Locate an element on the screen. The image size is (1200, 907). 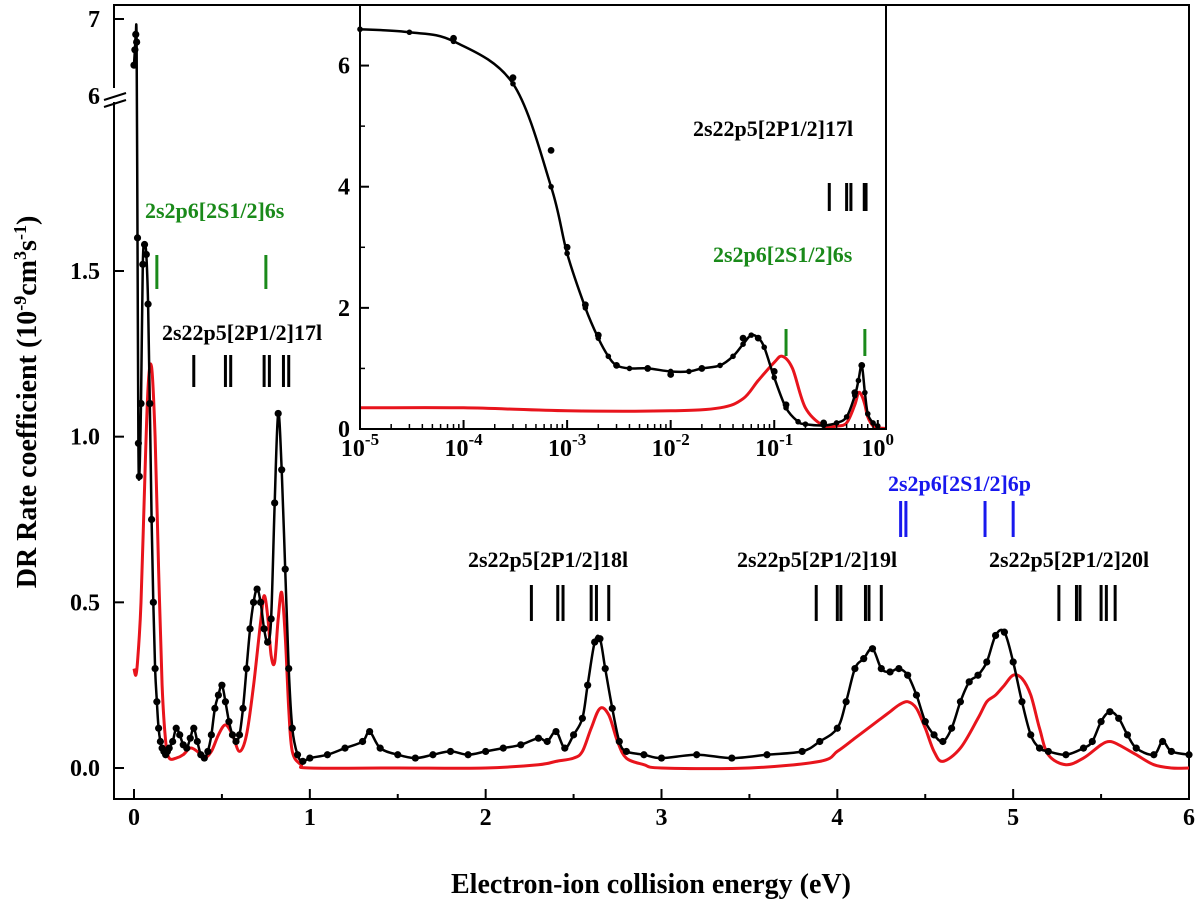
configuration-label: 2s22p5[2P1/2]19l is located at coordinates (817, 559).